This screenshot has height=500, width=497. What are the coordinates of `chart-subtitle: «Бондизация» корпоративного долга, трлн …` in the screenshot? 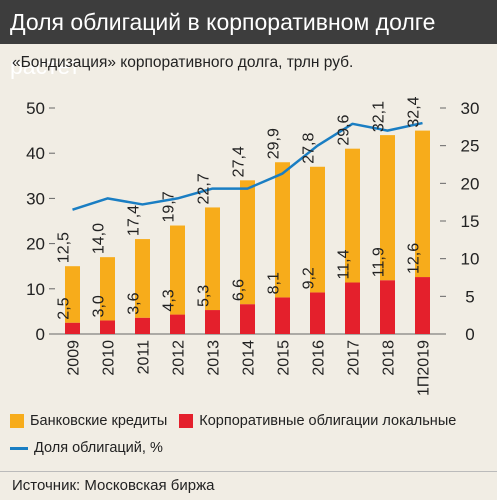 It's located at (183, 62).